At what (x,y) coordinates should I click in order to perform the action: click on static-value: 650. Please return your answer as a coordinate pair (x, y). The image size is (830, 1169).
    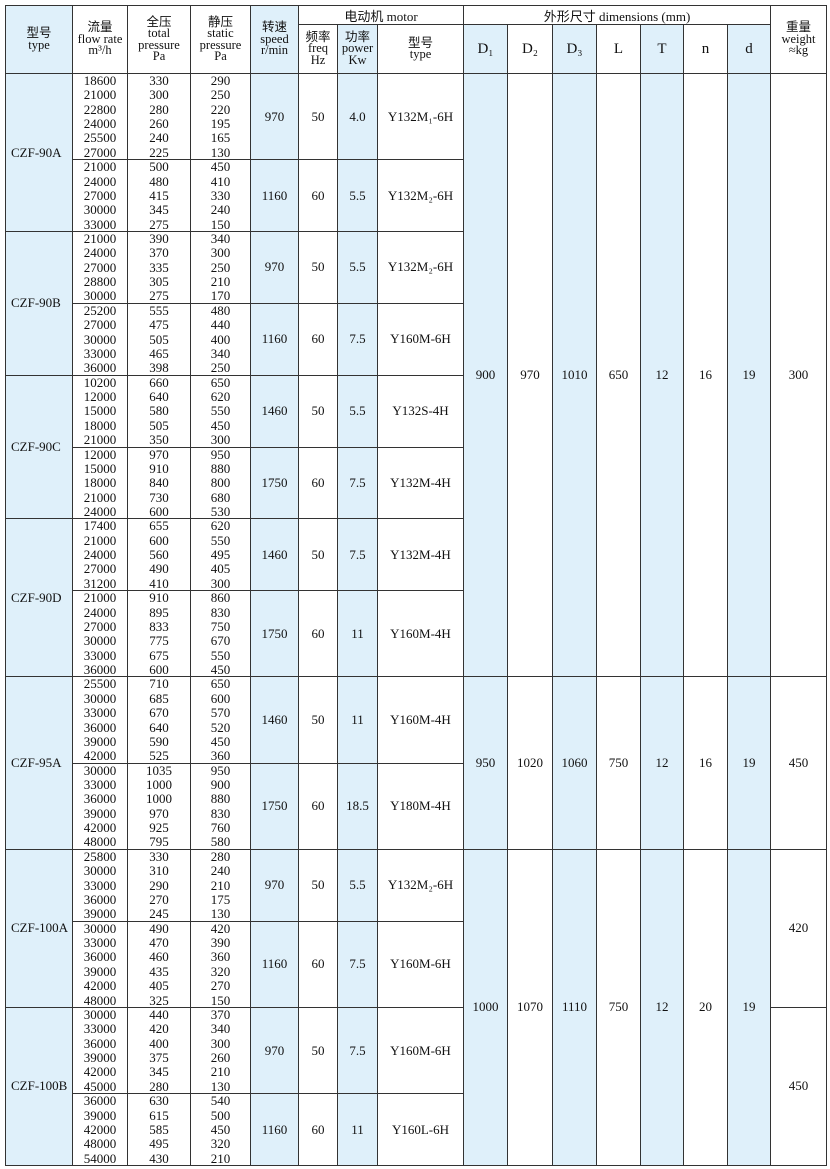
    Looking at the image, I should click on (220, 684).